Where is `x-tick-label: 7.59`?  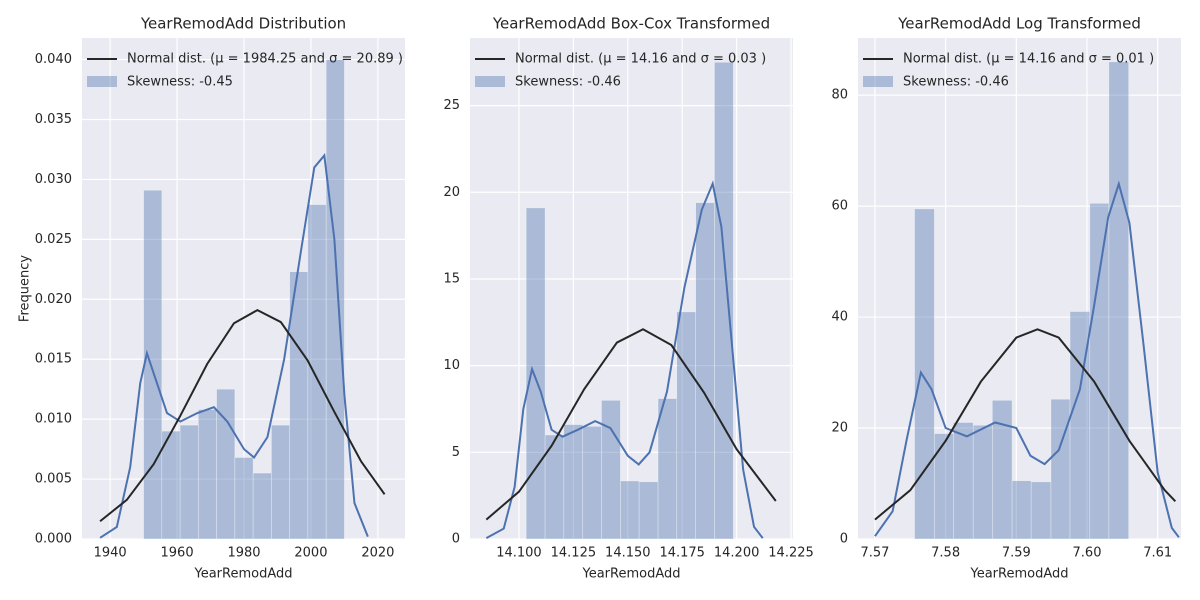
x-tick-label: 7.59 is located at coordinates (1016, 553).